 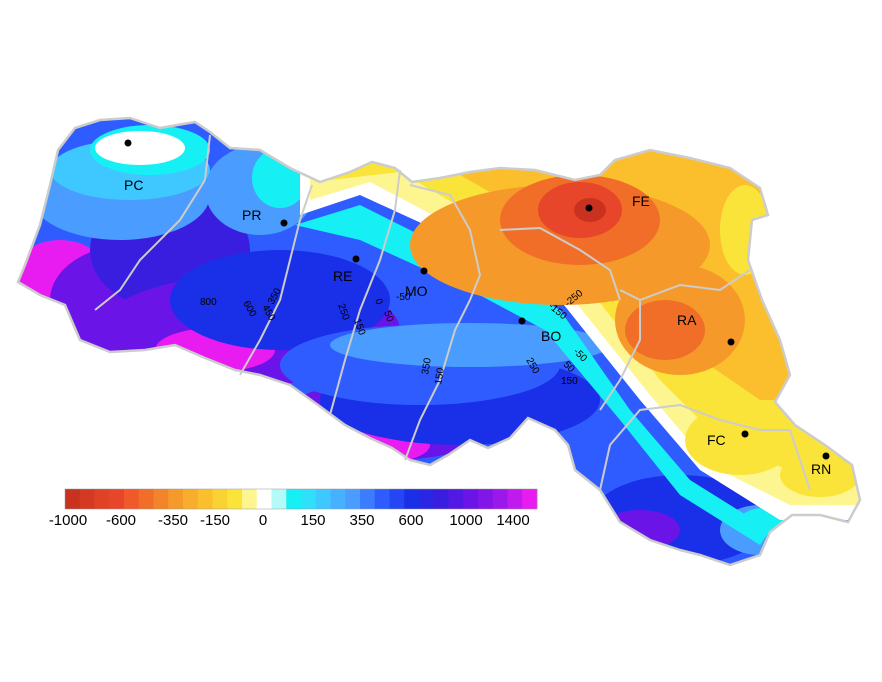 I want to click on city-label-pr: PR, so click(x=251, y=215).